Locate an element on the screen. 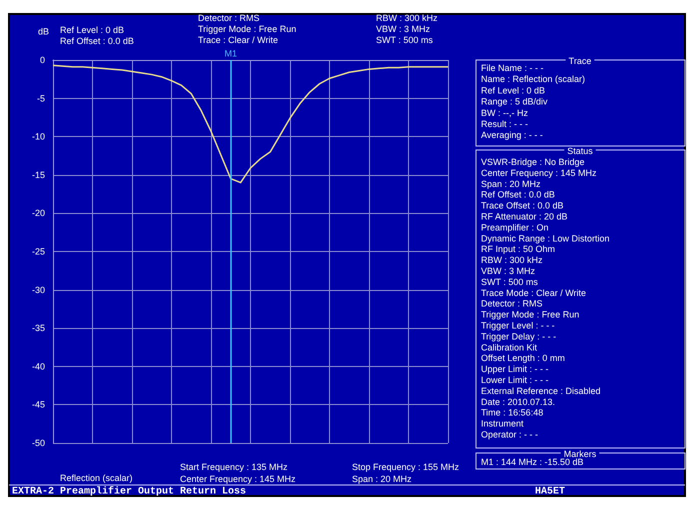  y-tick-label: -10 is located at coordinates (38, 137).